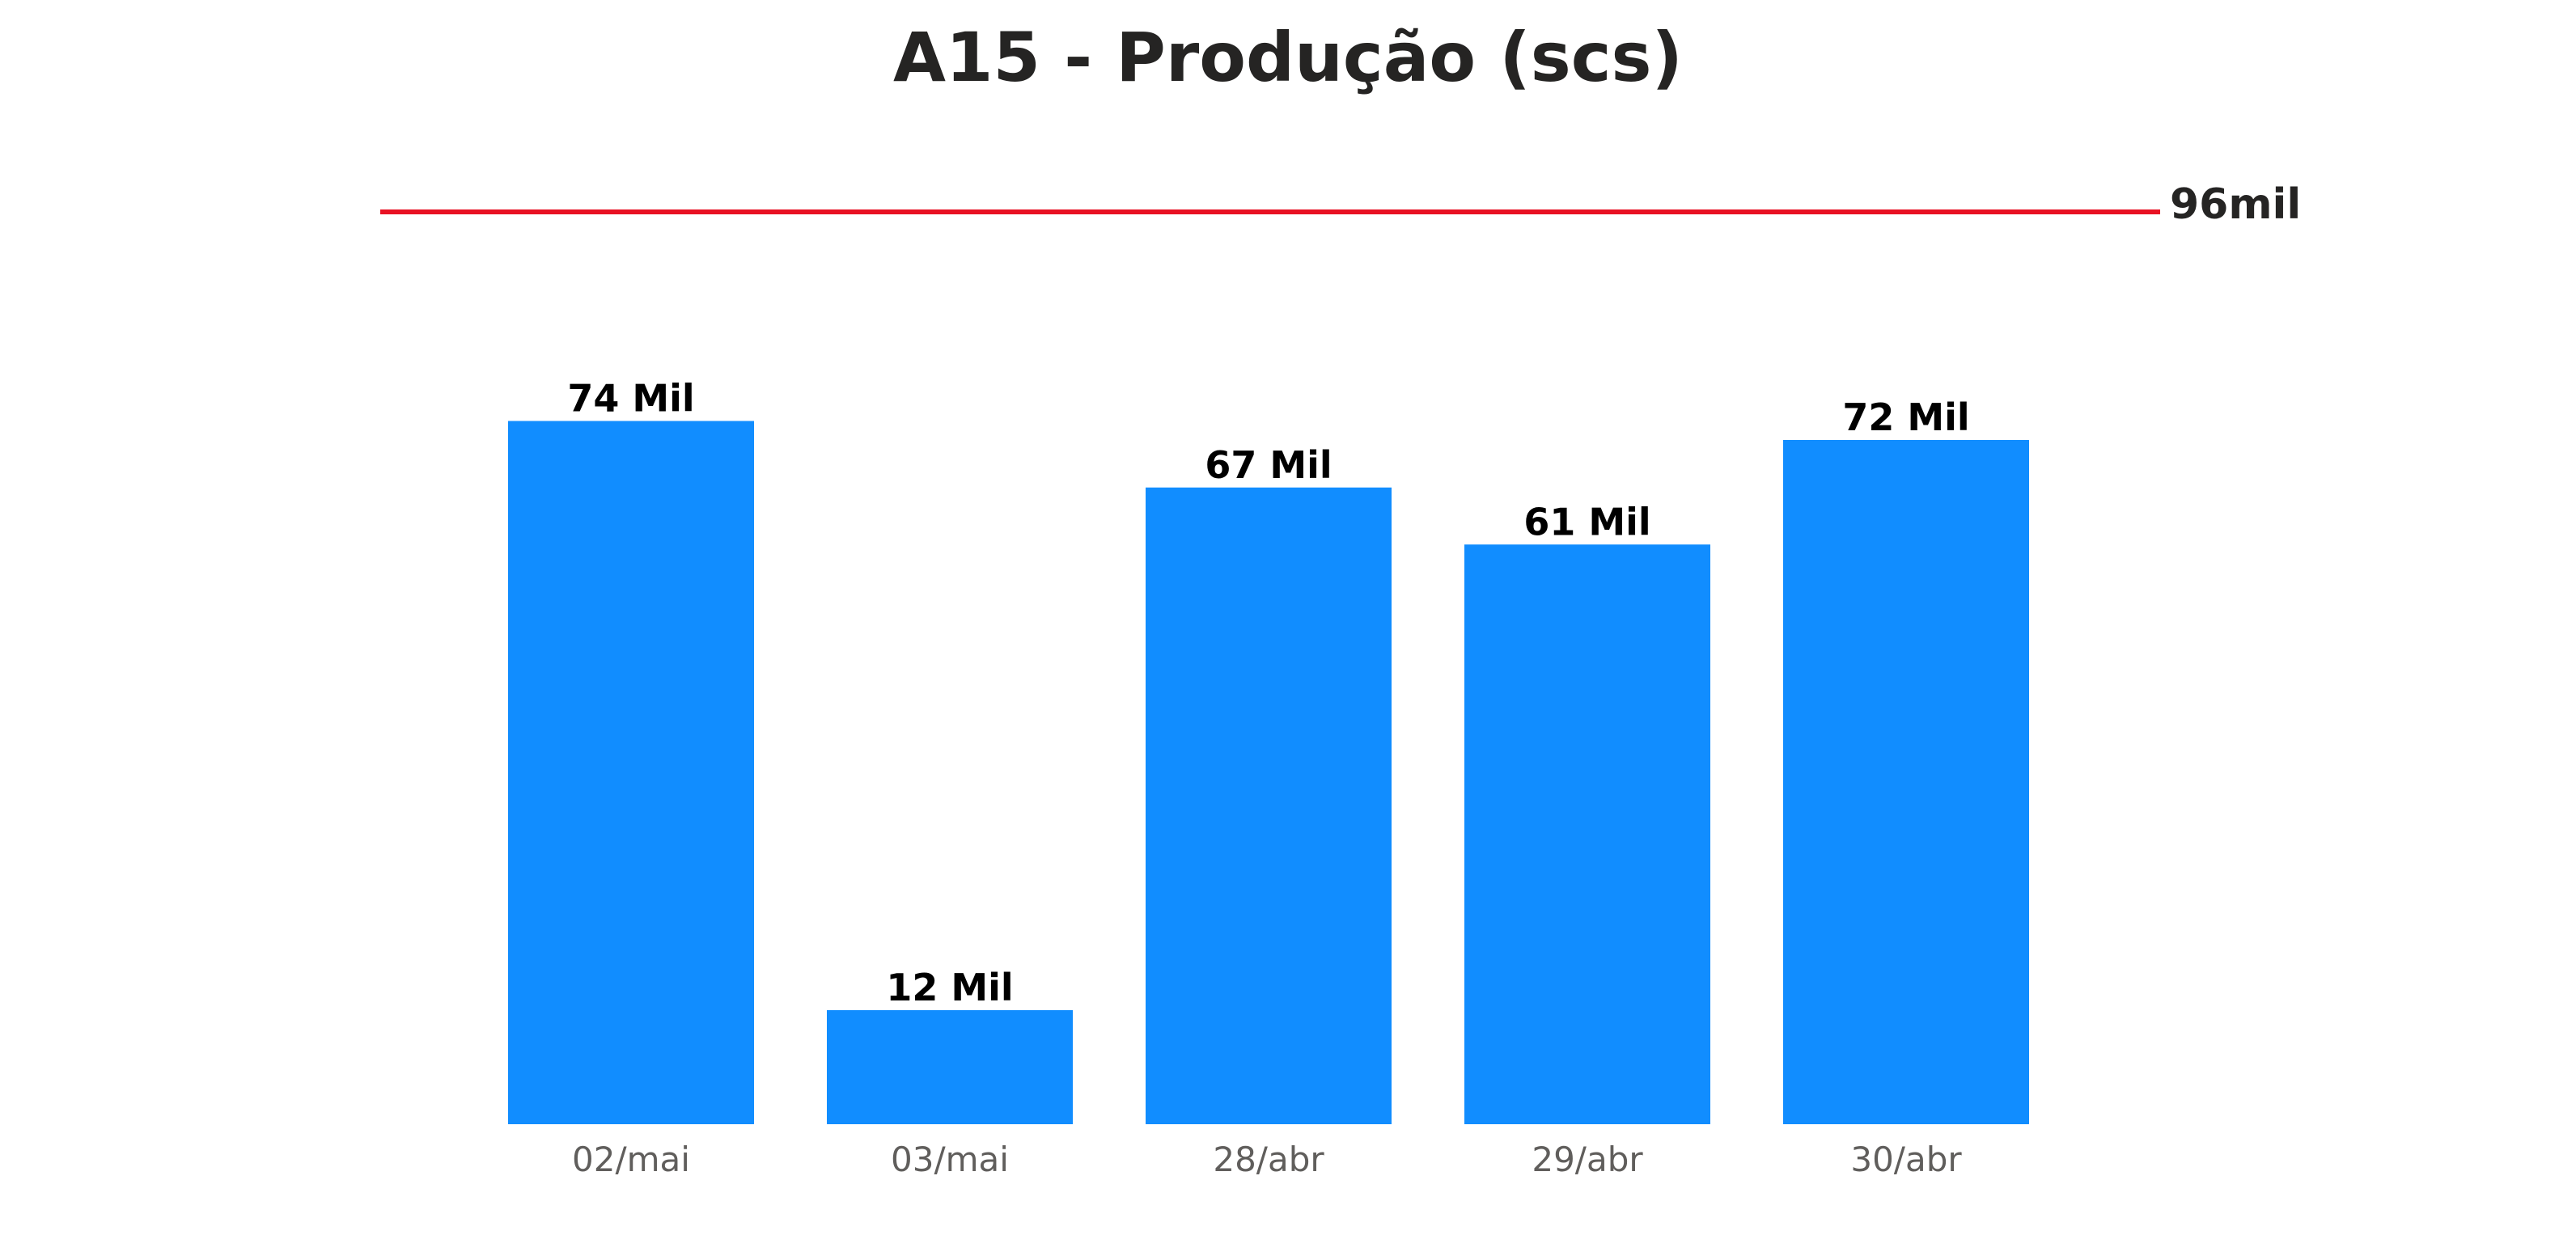  What do you see at coordinates (1586, 522) in the screenshot?
I see `data-label: 61 Mil` at bounding box center [1586, 522].